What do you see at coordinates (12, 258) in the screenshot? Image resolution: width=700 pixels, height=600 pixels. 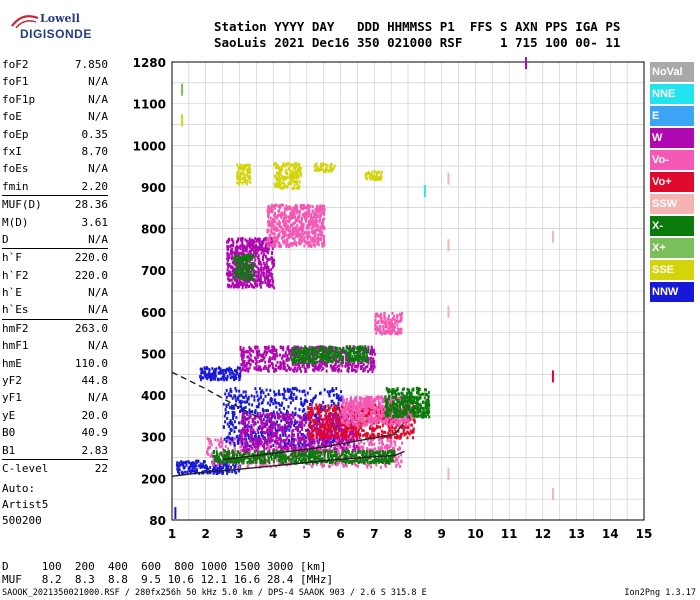 I see `param-name: h`F` at bounding box center [12, 258].